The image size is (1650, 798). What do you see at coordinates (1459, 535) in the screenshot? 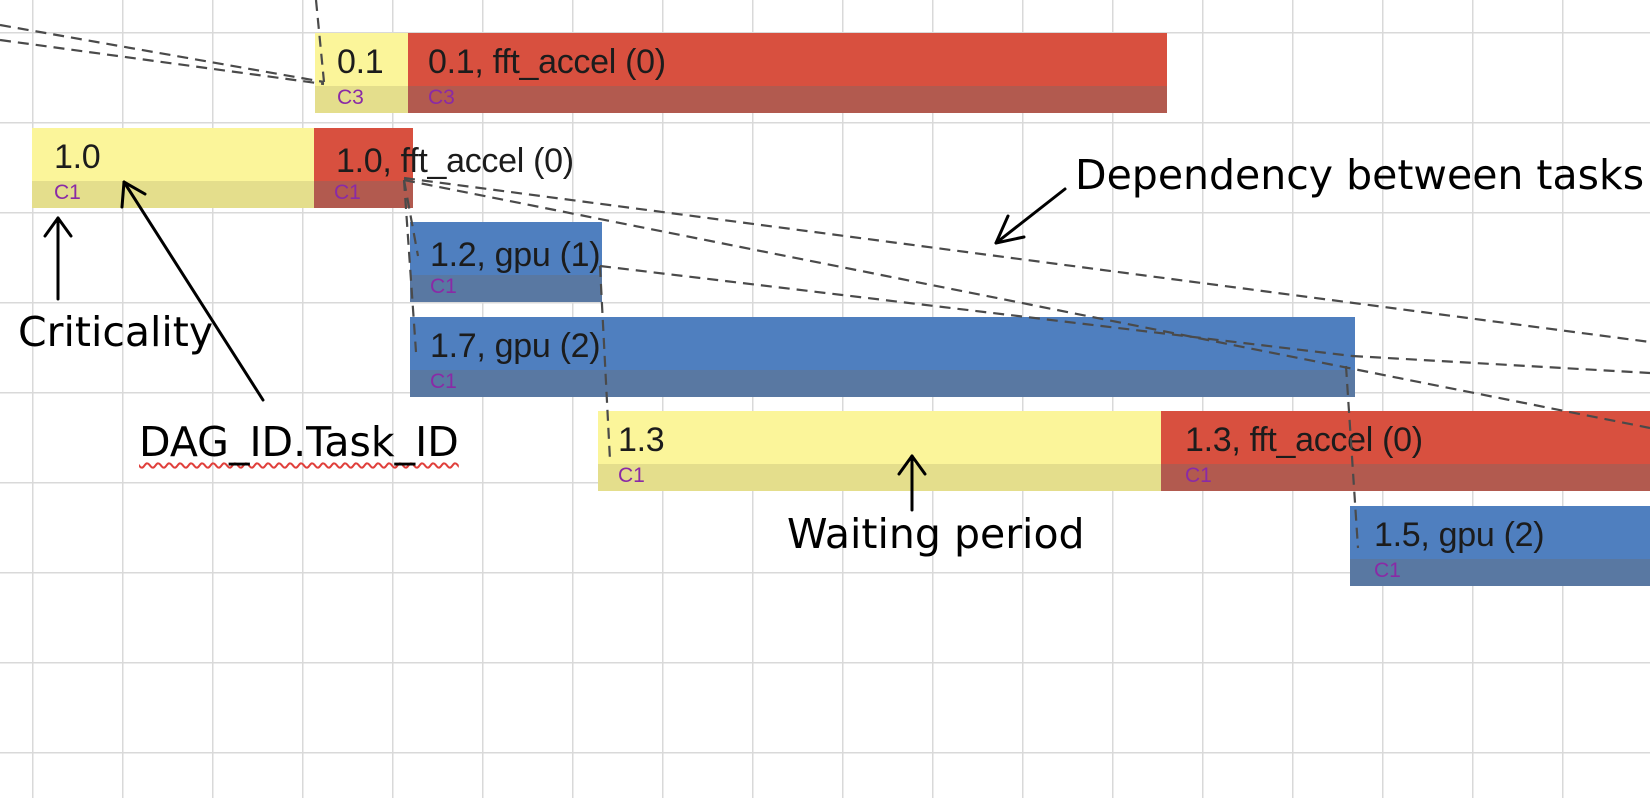
I see `task-label: 1.5, gpu (2)` at bounding box center [1459, 535].